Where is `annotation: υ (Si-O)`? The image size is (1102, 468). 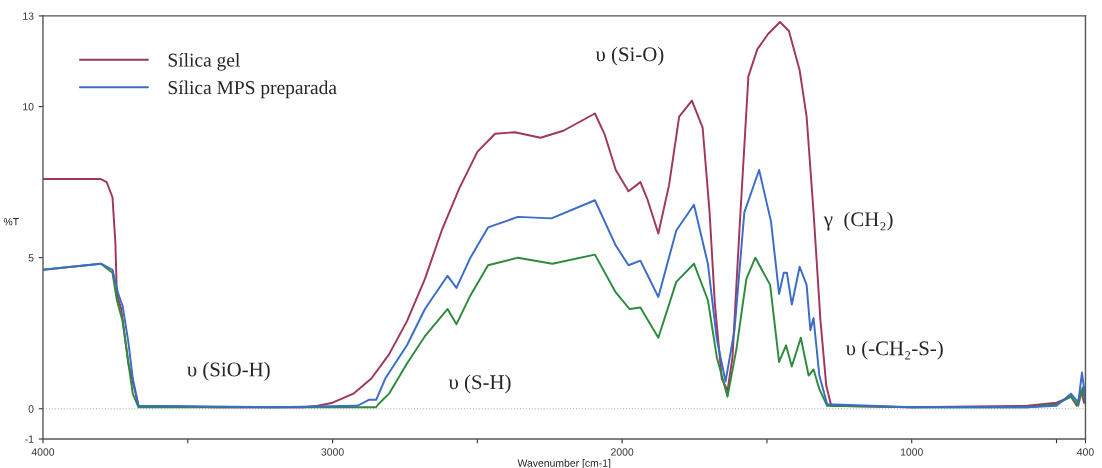 annotation: υ (Si-O) is located at coordinates (629, 56).